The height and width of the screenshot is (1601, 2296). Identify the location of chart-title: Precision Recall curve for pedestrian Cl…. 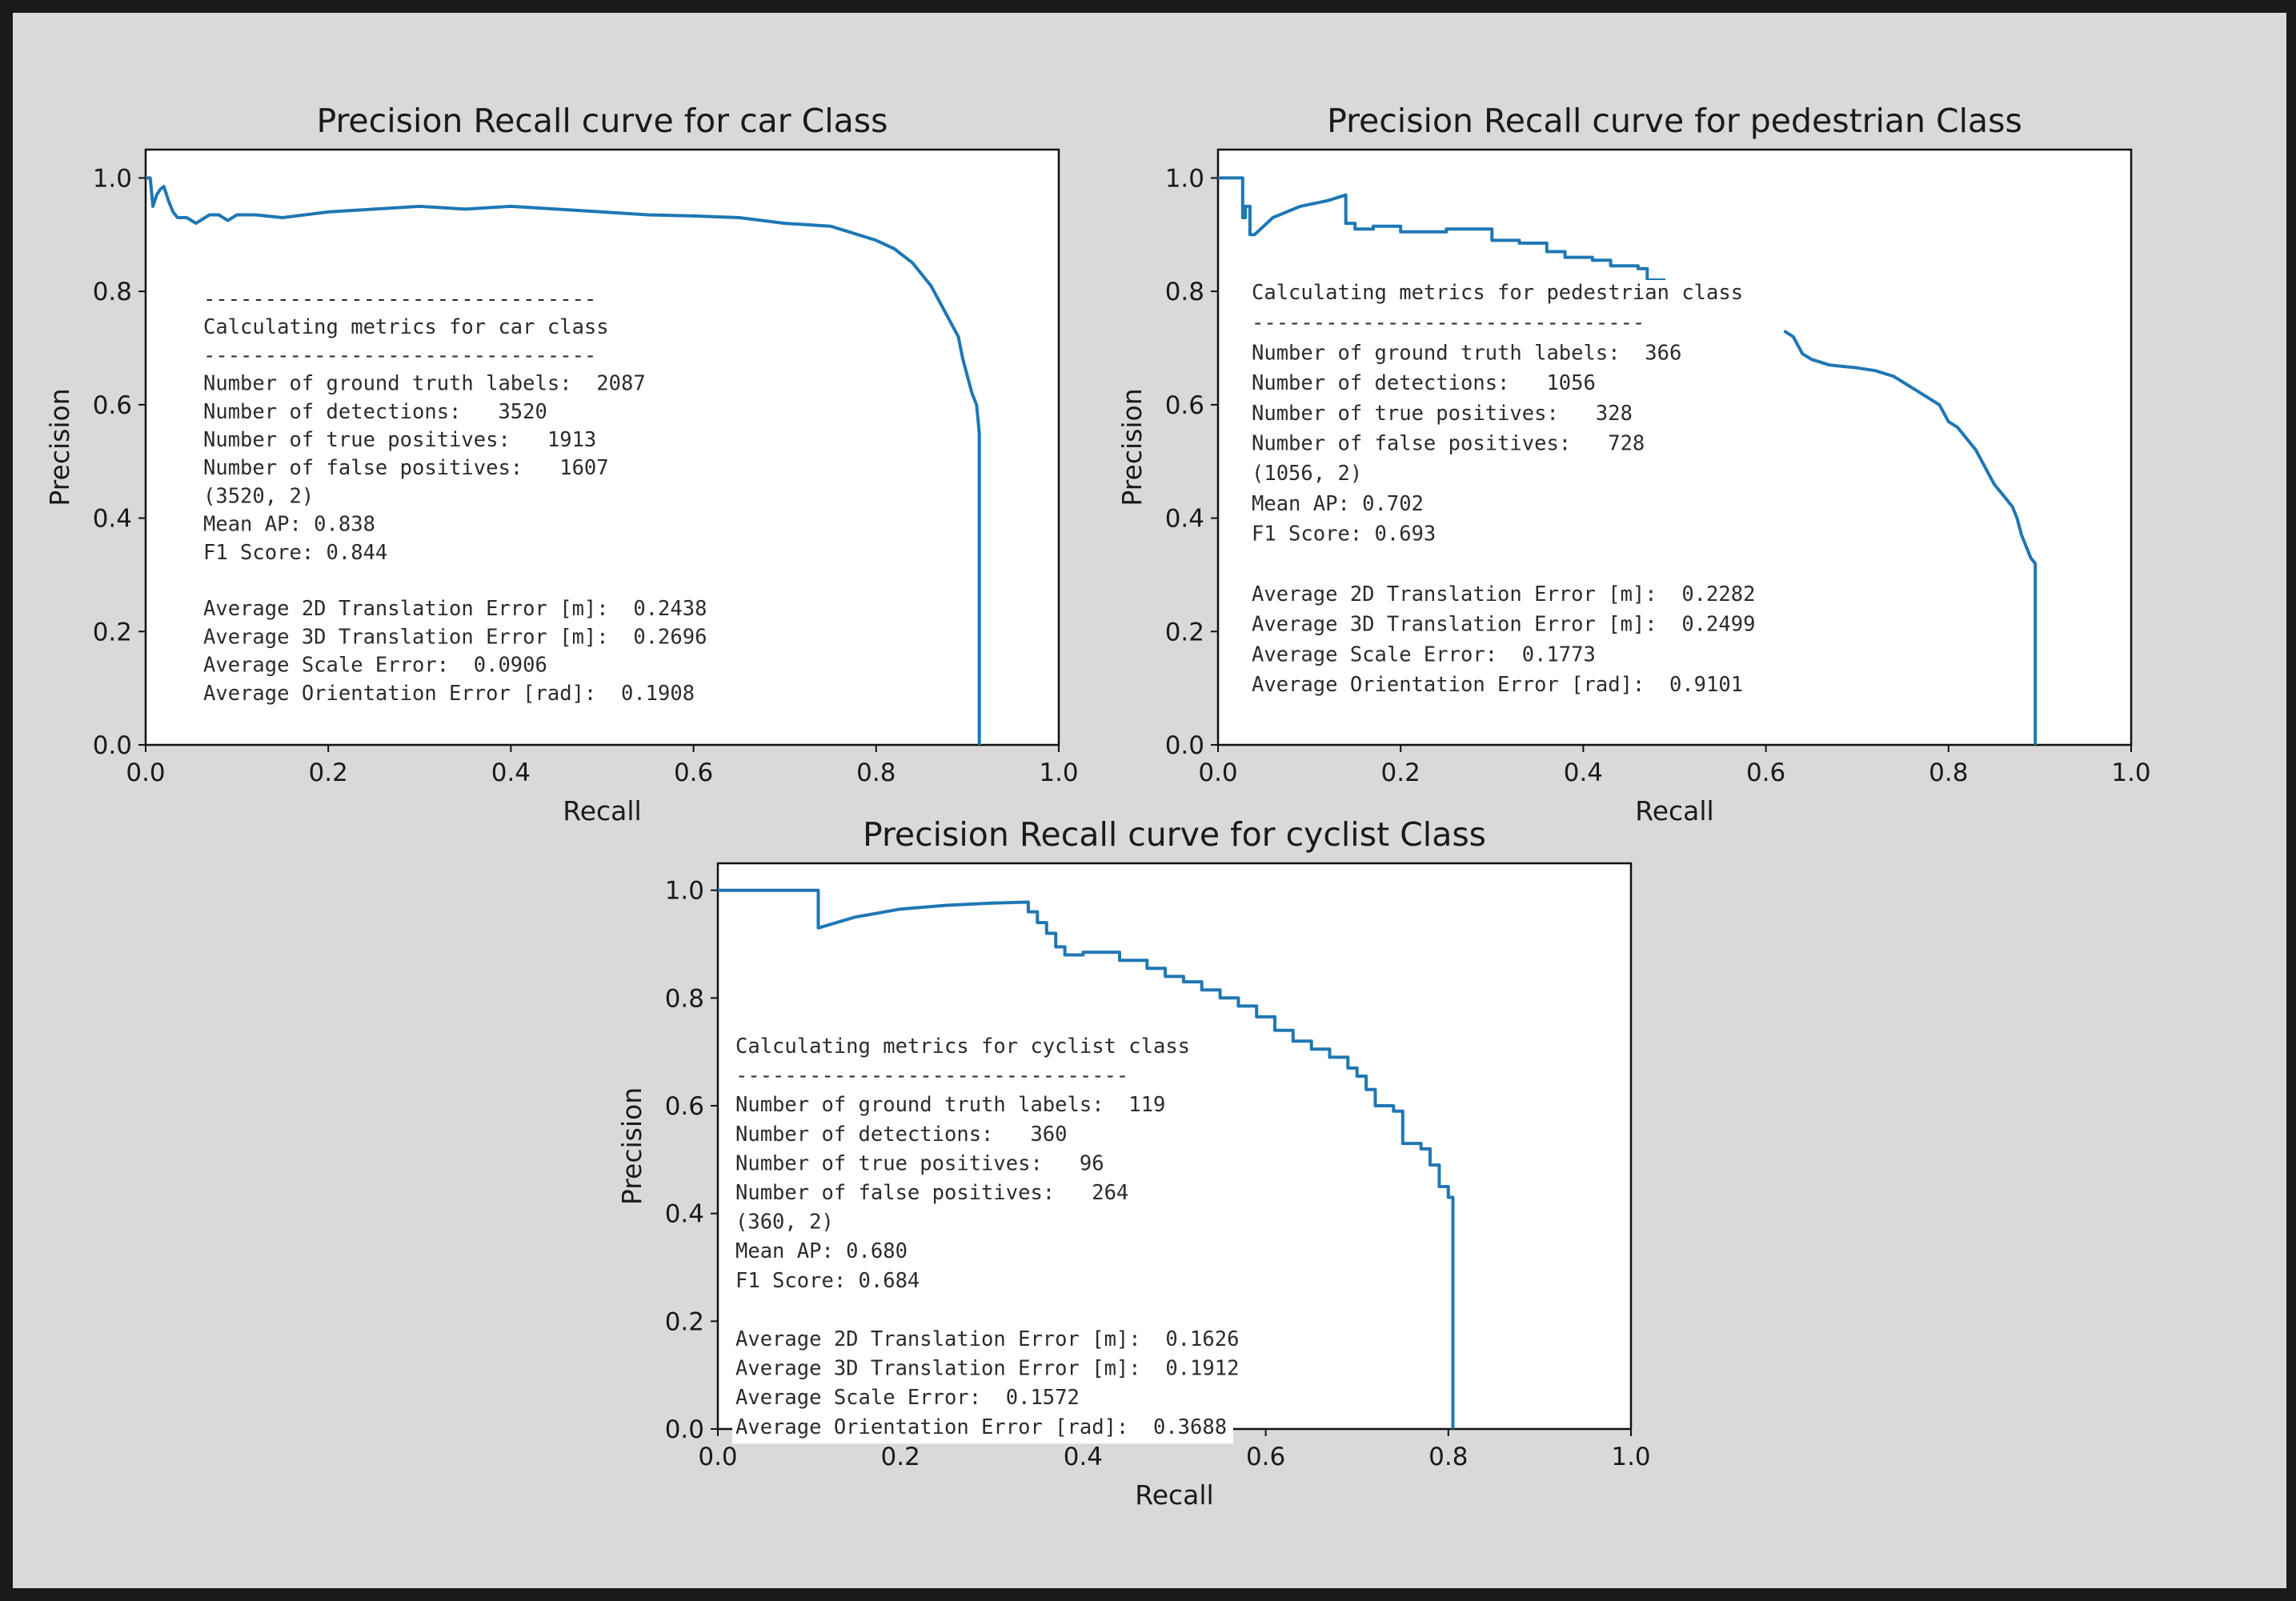
(1674, 121).